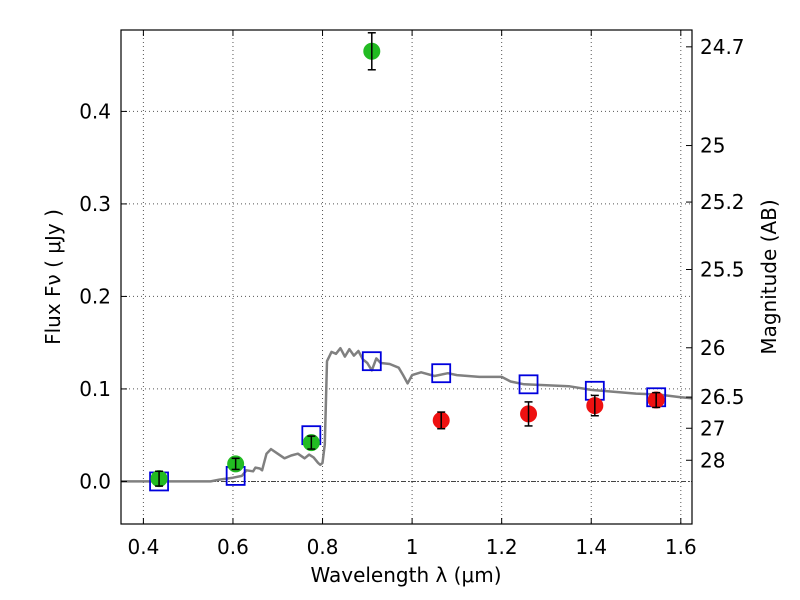 Image resolution: width=800 pixels, height=600 pixels. What do you see at coordinates (712, 348) in the screenshot?
I see `magnitude-tick-label: 26` at bounding box center [712, 348].